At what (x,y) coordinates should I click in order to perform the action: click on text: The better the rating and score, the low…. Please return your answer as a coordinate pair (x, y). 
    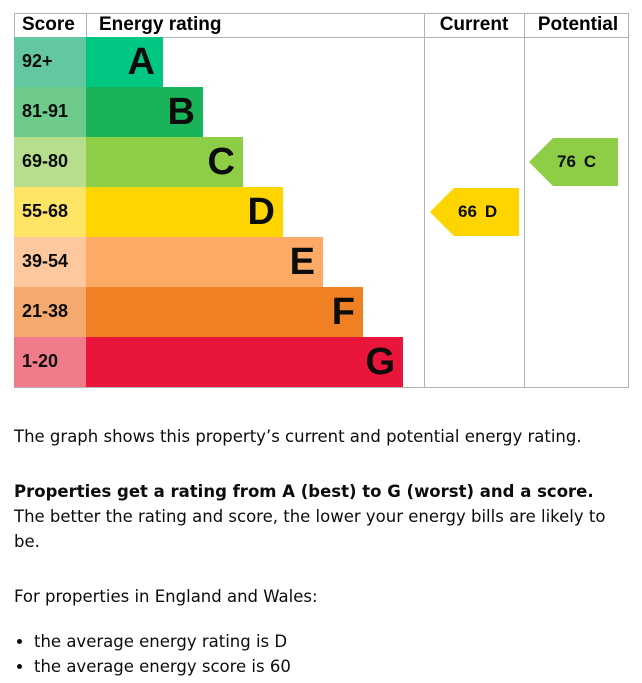
    Looking at the image, I should click on (310, 529).